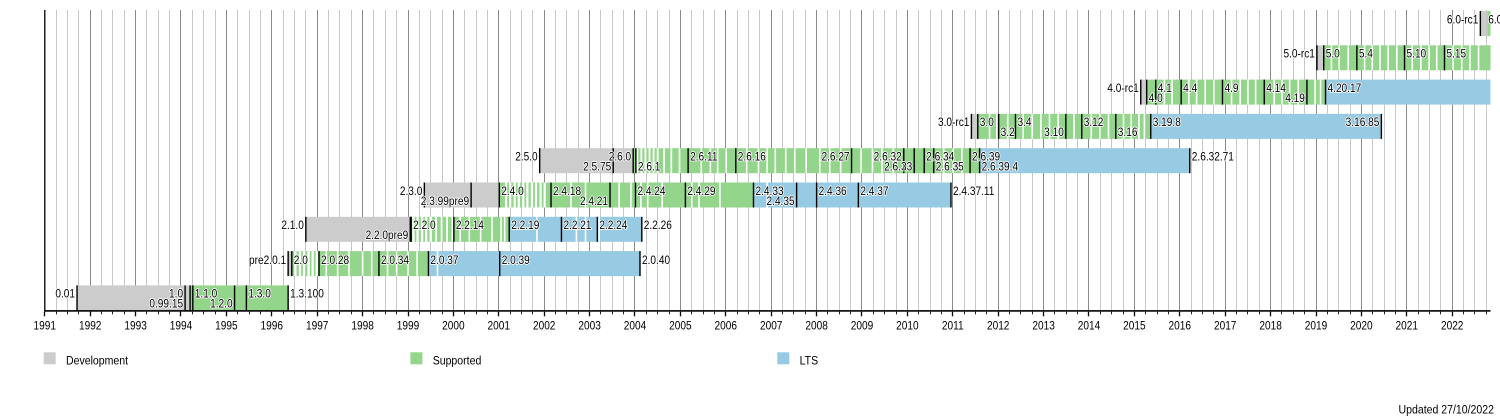 Image resolution: width=1500 pixels, height=420 pixels. Describe the element at coordinates (181, 326) in the screenshot. I see `svg-text: 1994` at that location.